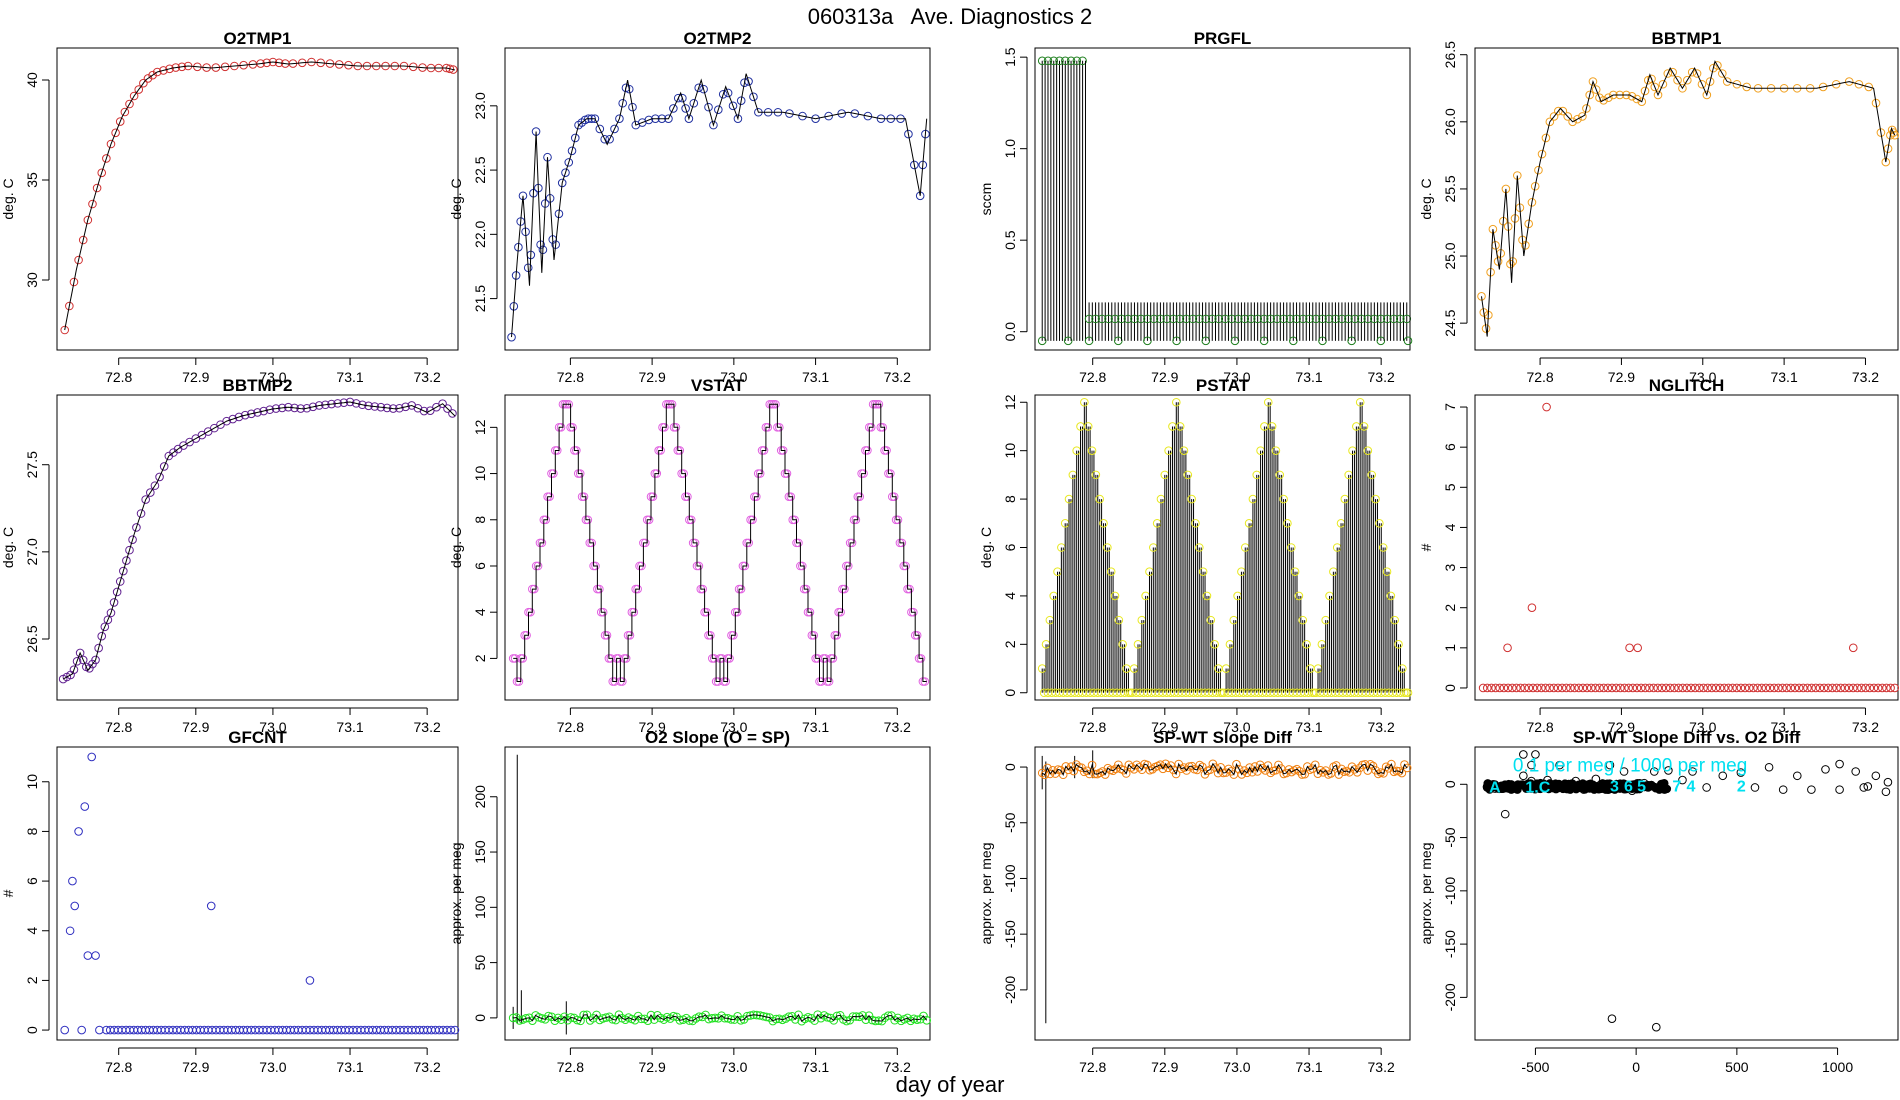 This screenshot has height=1100, width=1900. I want to click on x-tick-label: 73.2, so click(1865, 377).